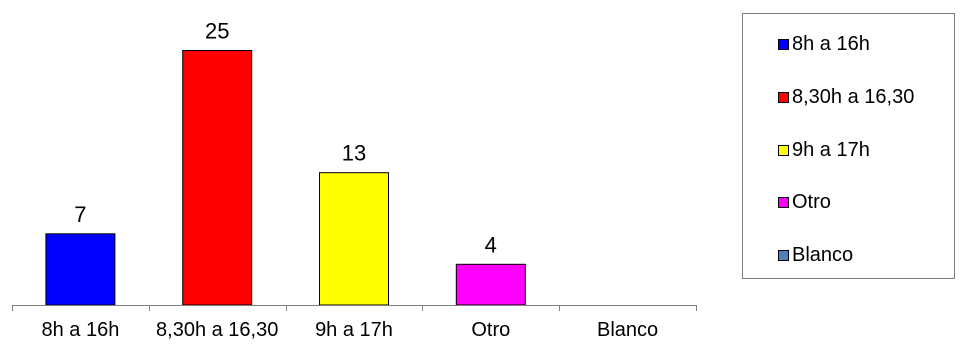 Image resolution: width=967 pixels, height=354 pixels. I want to click on legend-label-blanco: Blanco, so click(823, 254).